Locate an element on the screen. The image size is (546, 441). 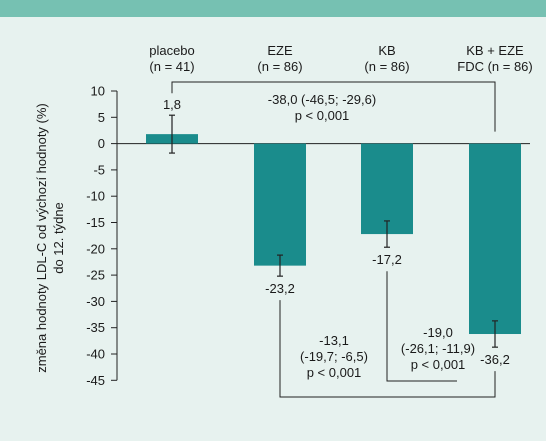
y-tick-label: -15 is located at coordinates (95, 222).